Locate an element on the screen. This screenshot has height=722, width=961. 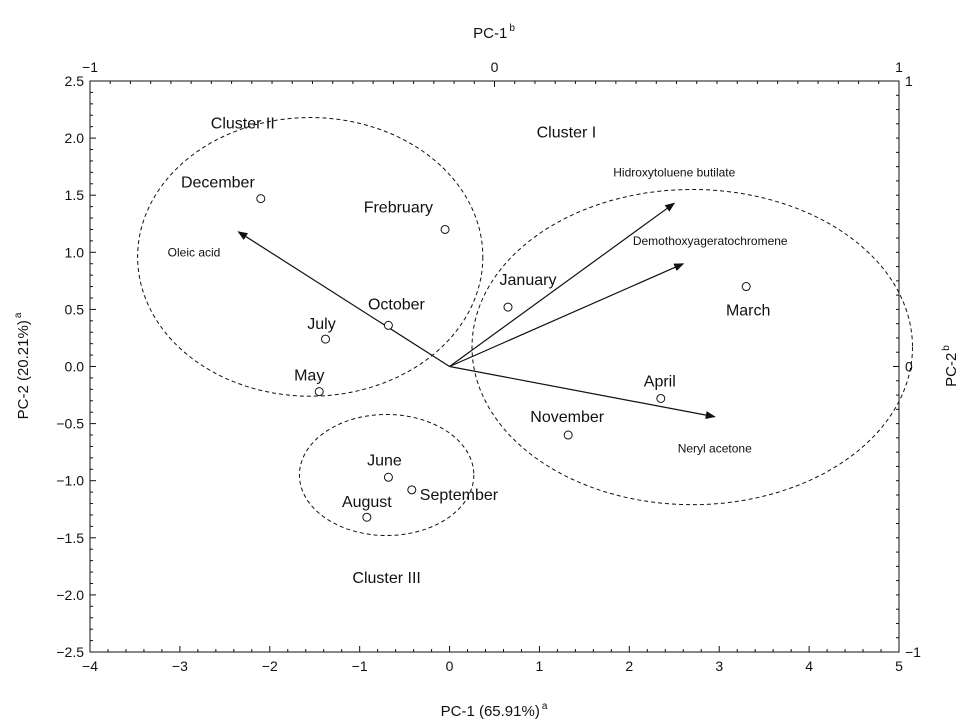
y-tick-label: −1.5 is located at coordinates (70, 538).